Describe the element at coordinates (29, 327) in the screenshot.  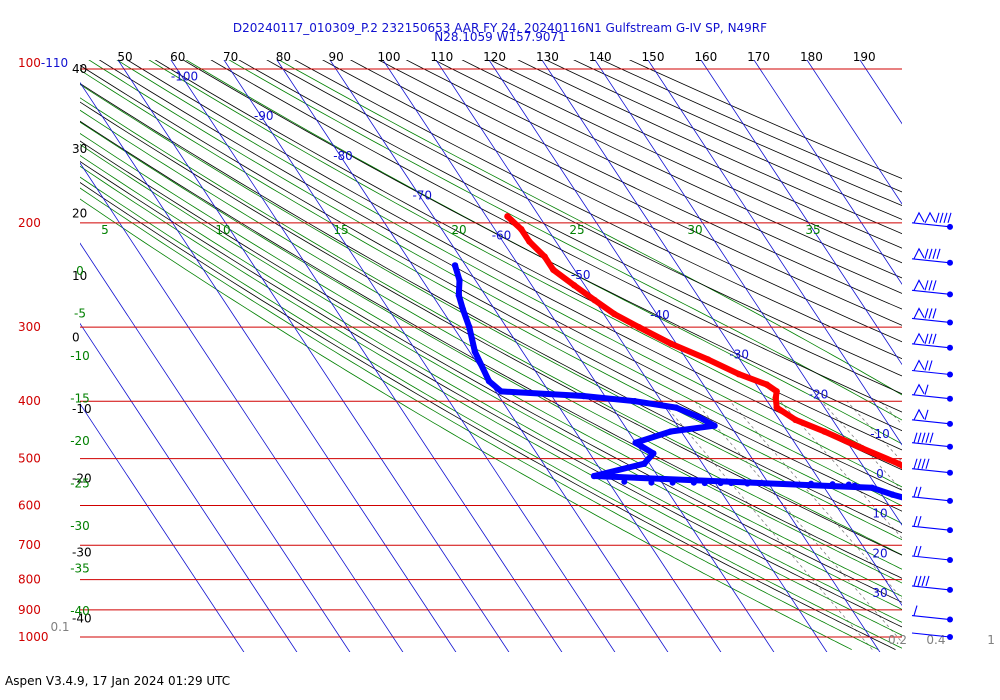
I see `pressure-label: 300` at that location.